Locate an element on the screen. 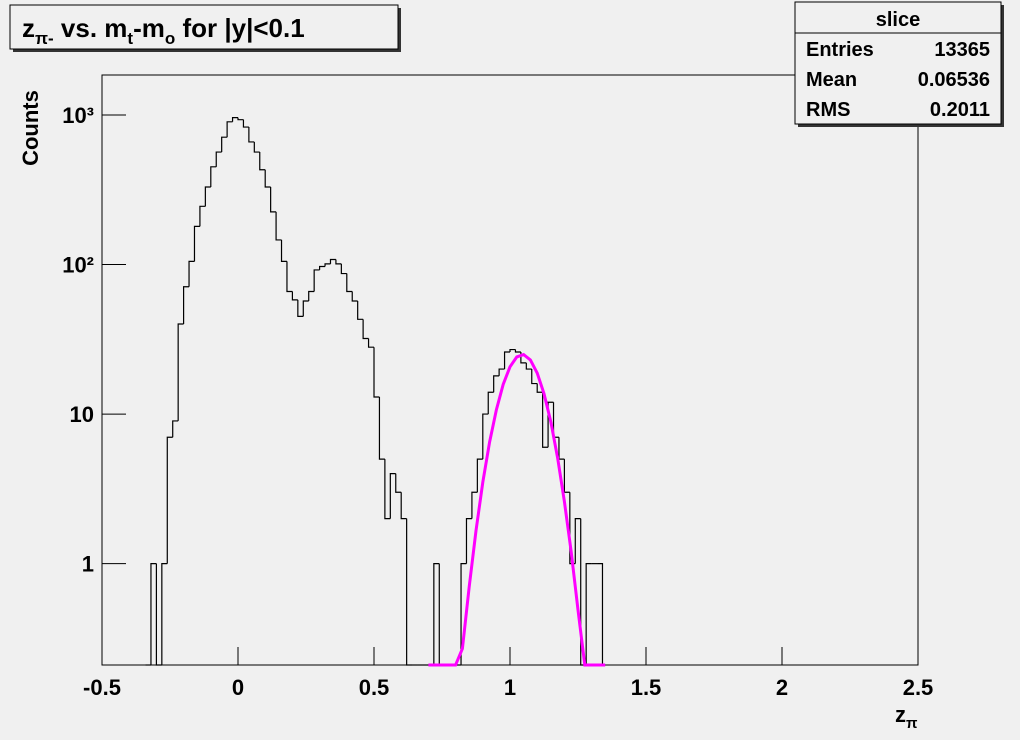  title-sub: o is located at coordinates (170, 38).